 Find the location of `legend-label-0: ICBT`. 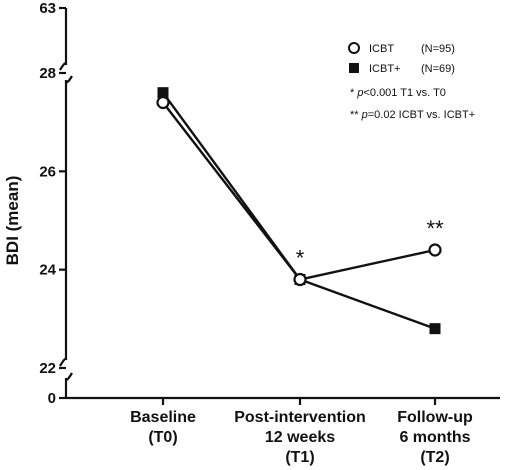

legend-label-0: ICBT is located at coordinates (381, 49).